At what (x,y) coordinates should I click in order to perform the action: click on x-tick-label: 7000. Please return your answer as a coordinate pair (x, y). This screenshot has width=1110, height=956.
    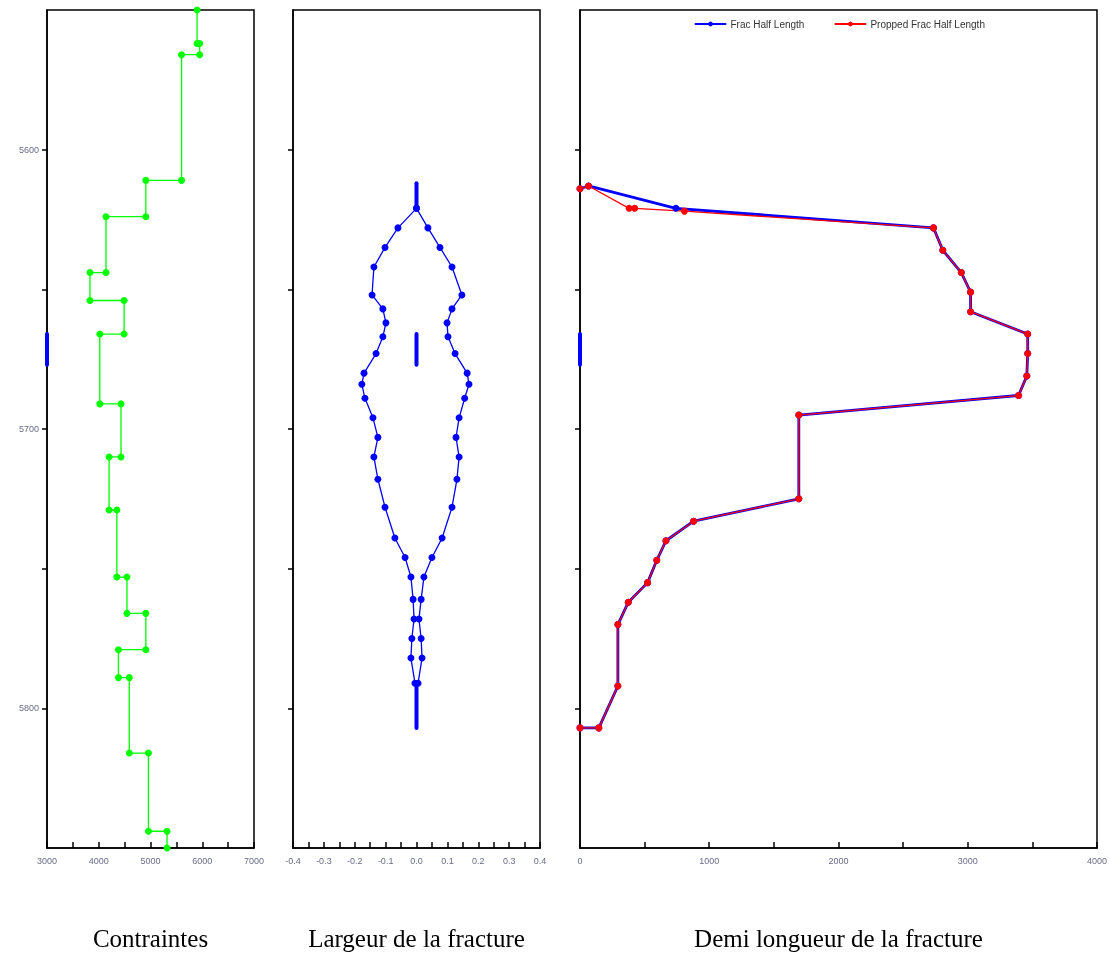
    Looking at the image, I should click on (254, 860).